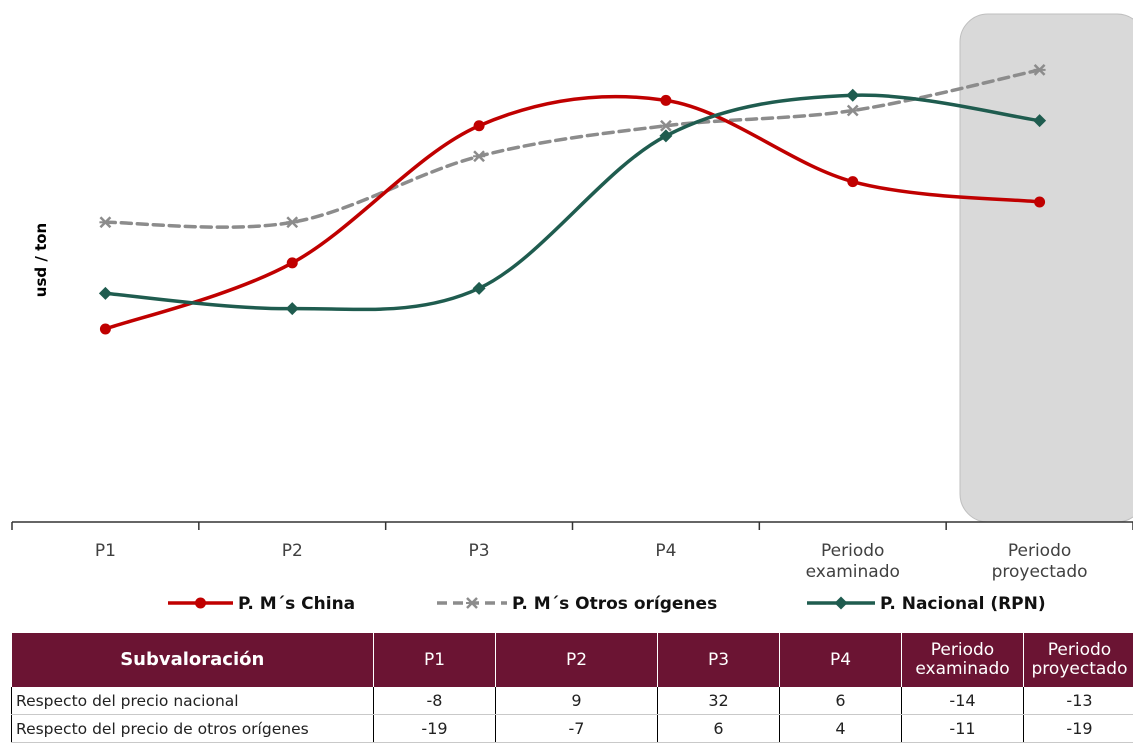 The height and width of the screenshot is (745, 1133). I want to click on table-row: Respecto del precio nacional -8 9 32 6 -14 -13, so click(572, 701).